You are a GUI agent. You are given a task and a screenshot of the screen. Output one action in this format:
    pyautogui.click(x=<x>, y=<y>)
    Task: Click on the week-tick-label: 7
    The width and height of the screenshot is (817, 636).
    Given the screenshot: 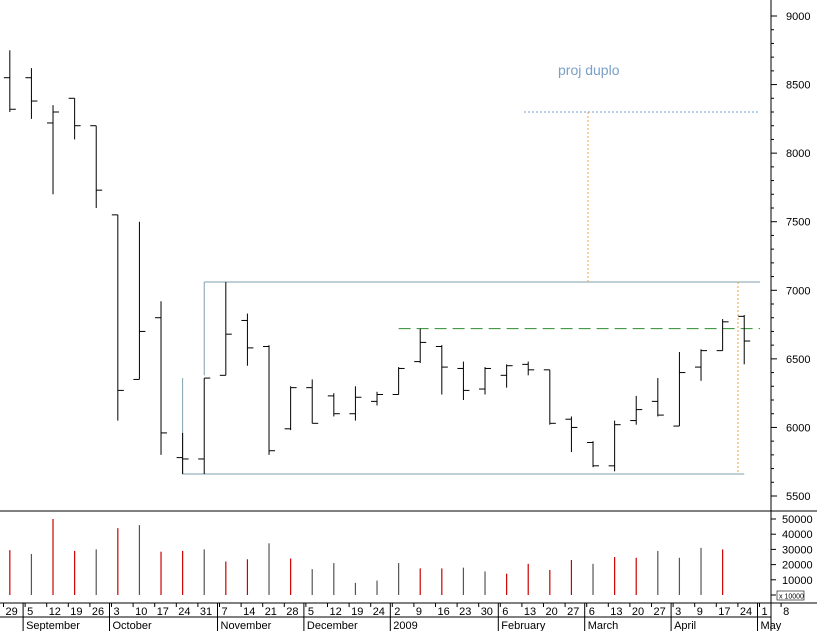 What is the action you would take?
    pyautogui.click(x=225, y=612)
    